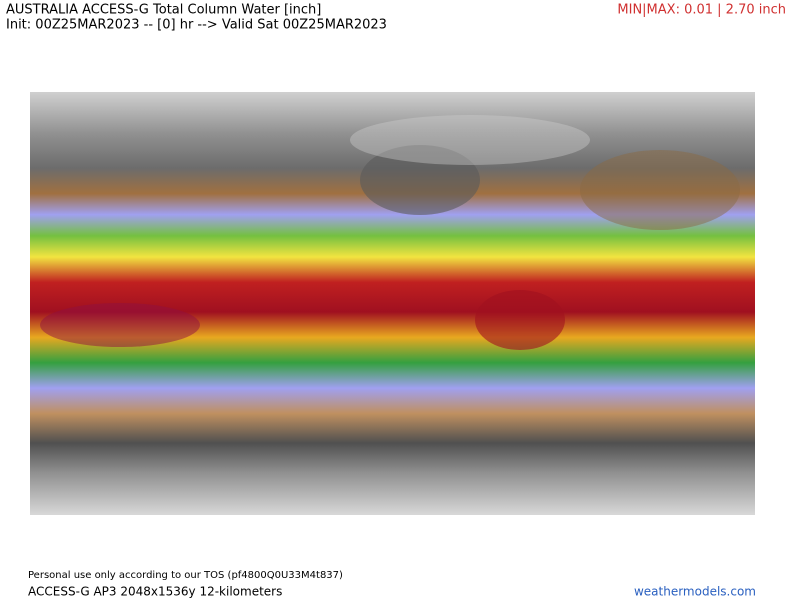 The height and width of the screenshot is (600, 800). What do you see at coordinates (695, 592) in the screenshot?
I see `site: weathermodels.com` at bounding box center [695, 592].